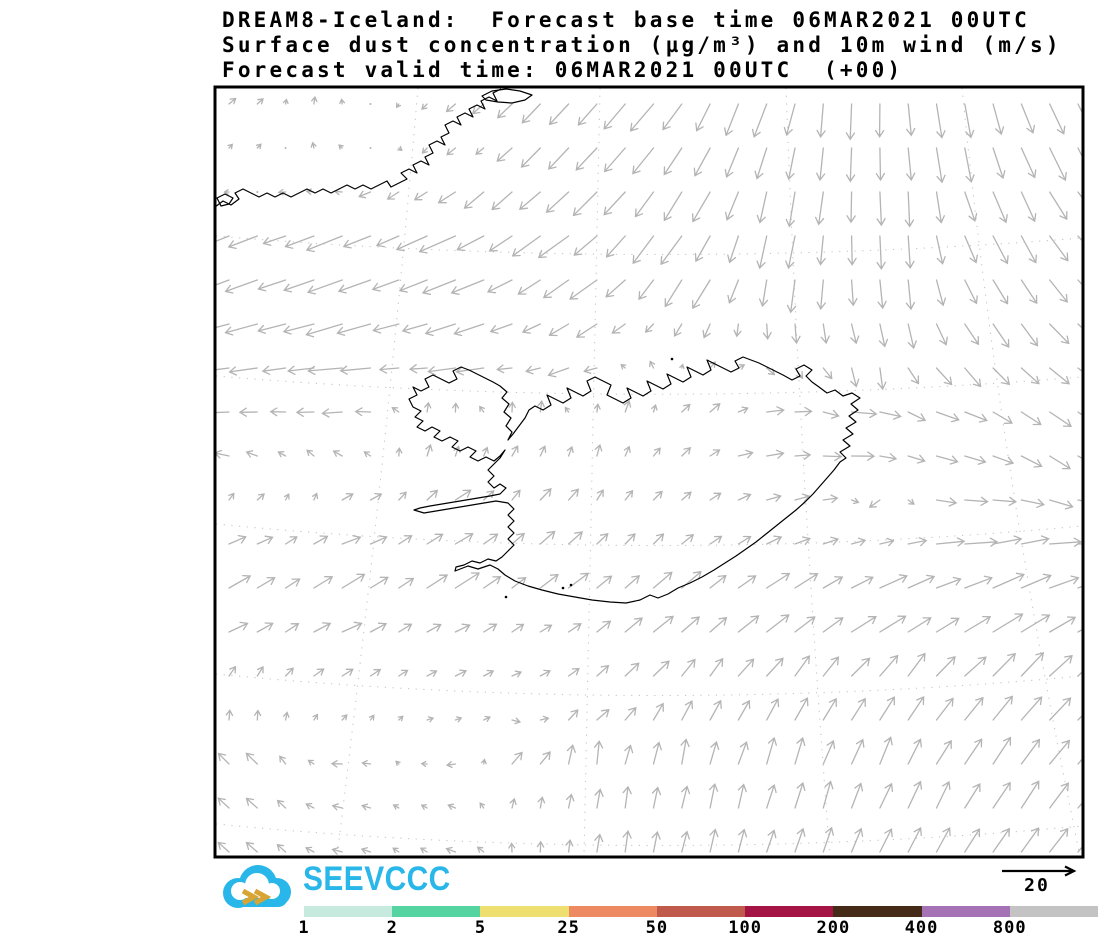 The image size is (1107, 950). What do you see at coordinates (377, 472) in the screenshot?
I see `meridian-line` at bounding box center [377, 472].